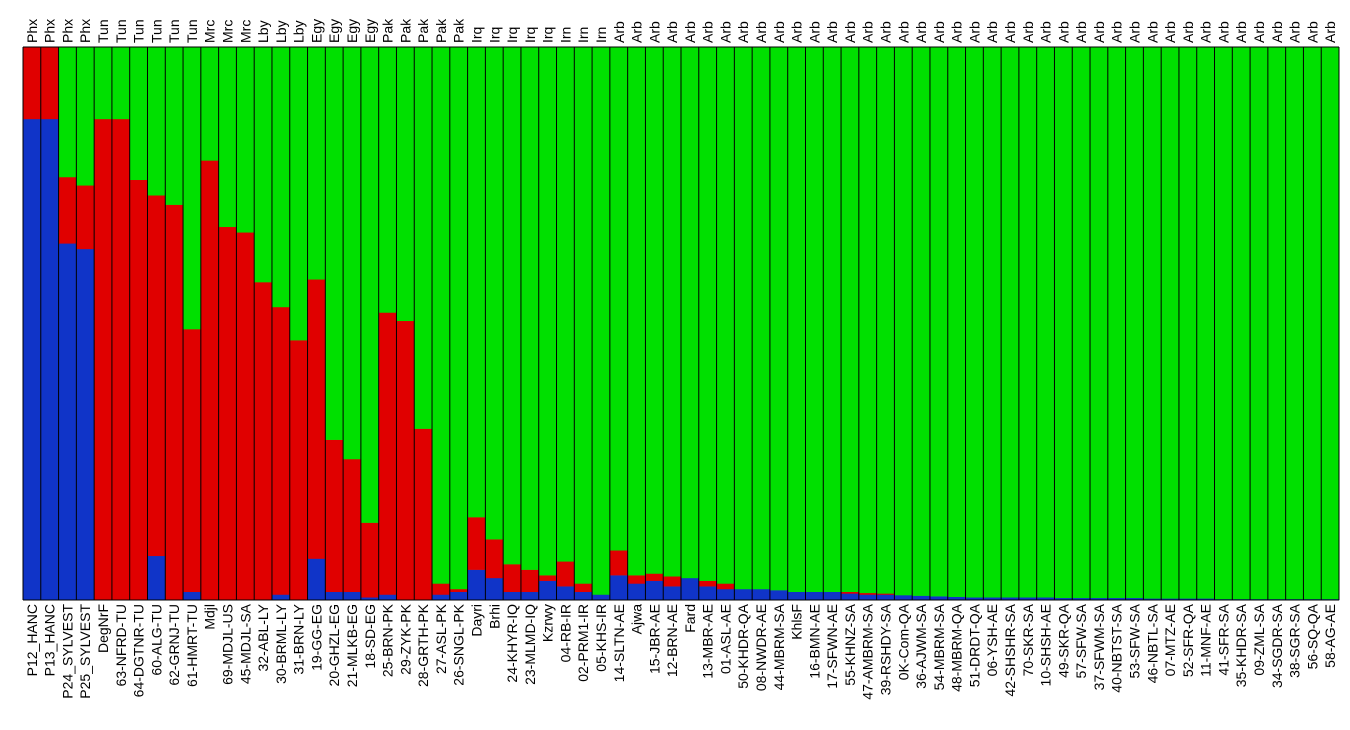 Image resolution: width=1350 pixels, height=730 pixels. Describe the element at coordinates (281, 643) in the screenshot. I see `sample-label: 30-BRML-LY` at that location.